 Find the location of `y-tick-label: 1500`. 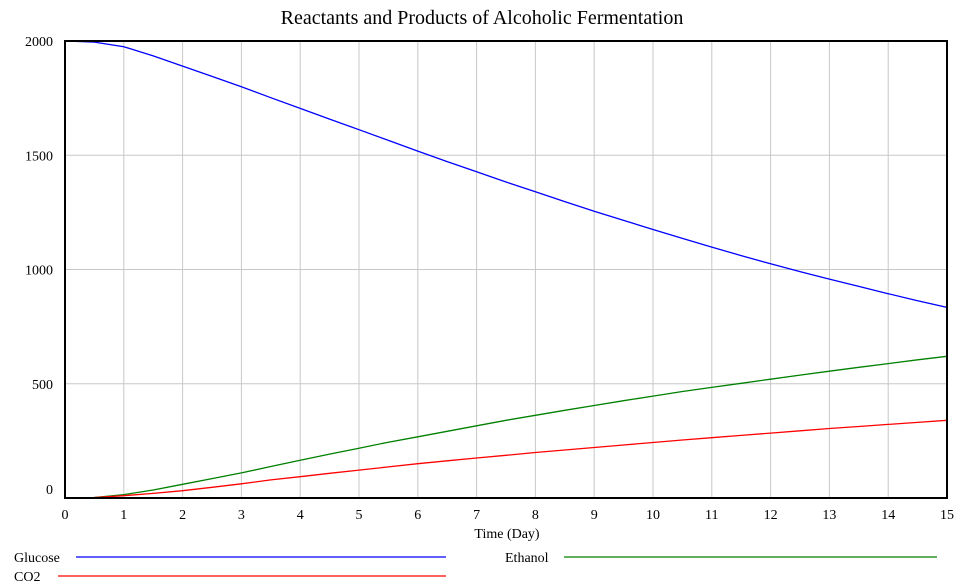

y-tick-label: 1500 is located at coordinates (39, 156).